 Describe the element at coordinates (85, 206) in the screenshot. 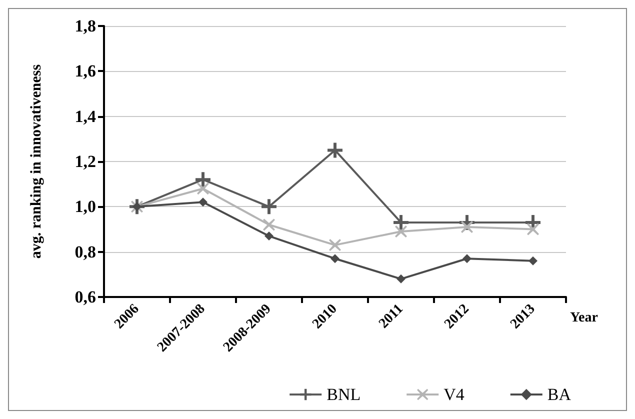

I see `y-tick-label: 1,0` at that location.